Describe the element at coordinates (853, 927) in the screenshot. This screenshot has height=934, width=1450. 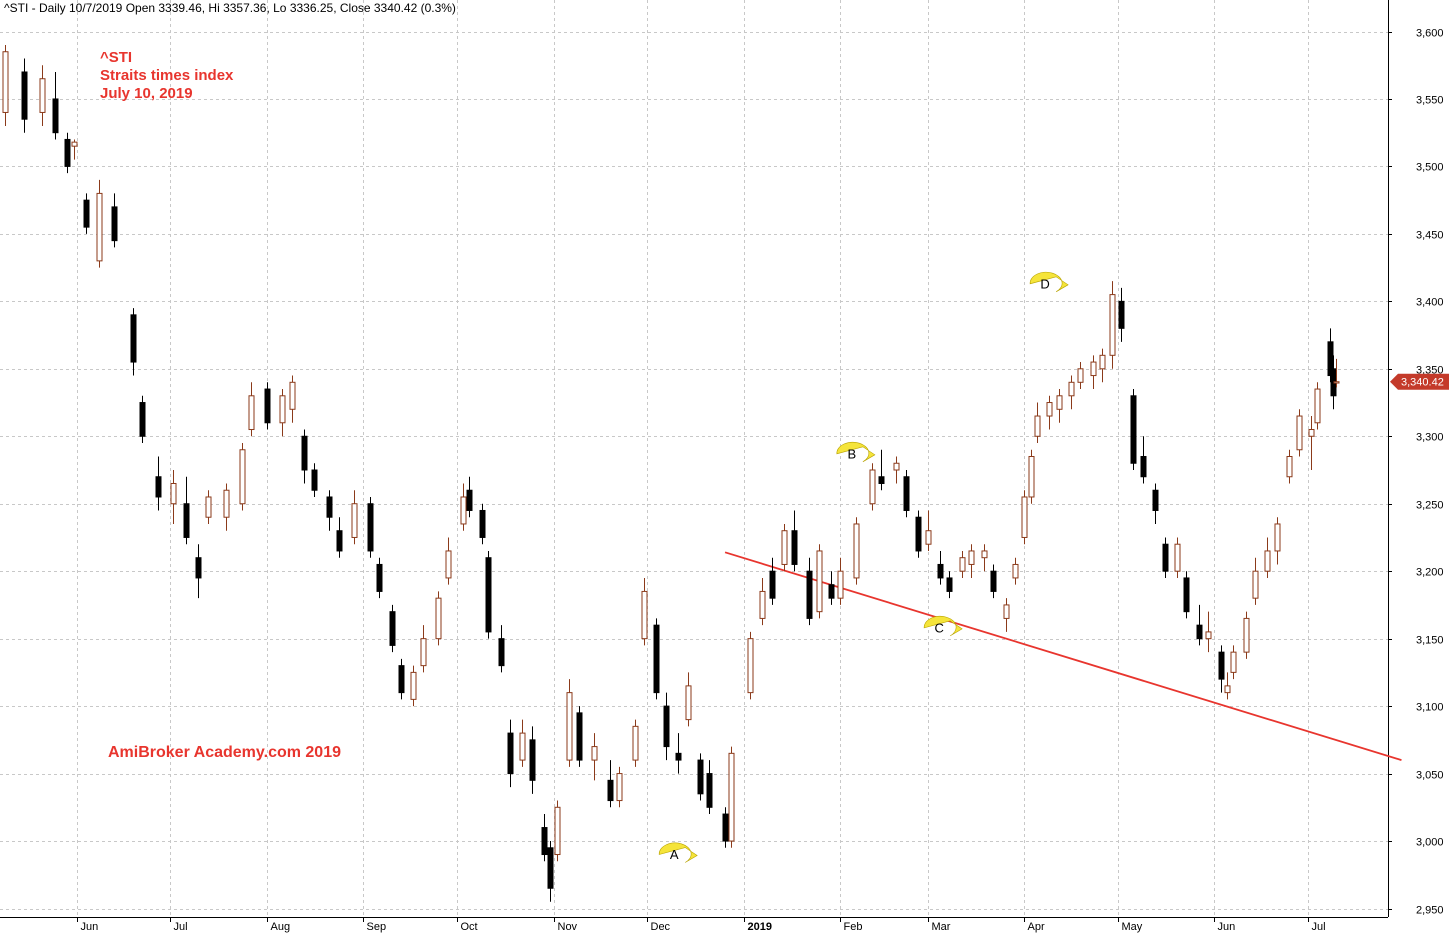
I see `x-tick-label: Feb` at that location.